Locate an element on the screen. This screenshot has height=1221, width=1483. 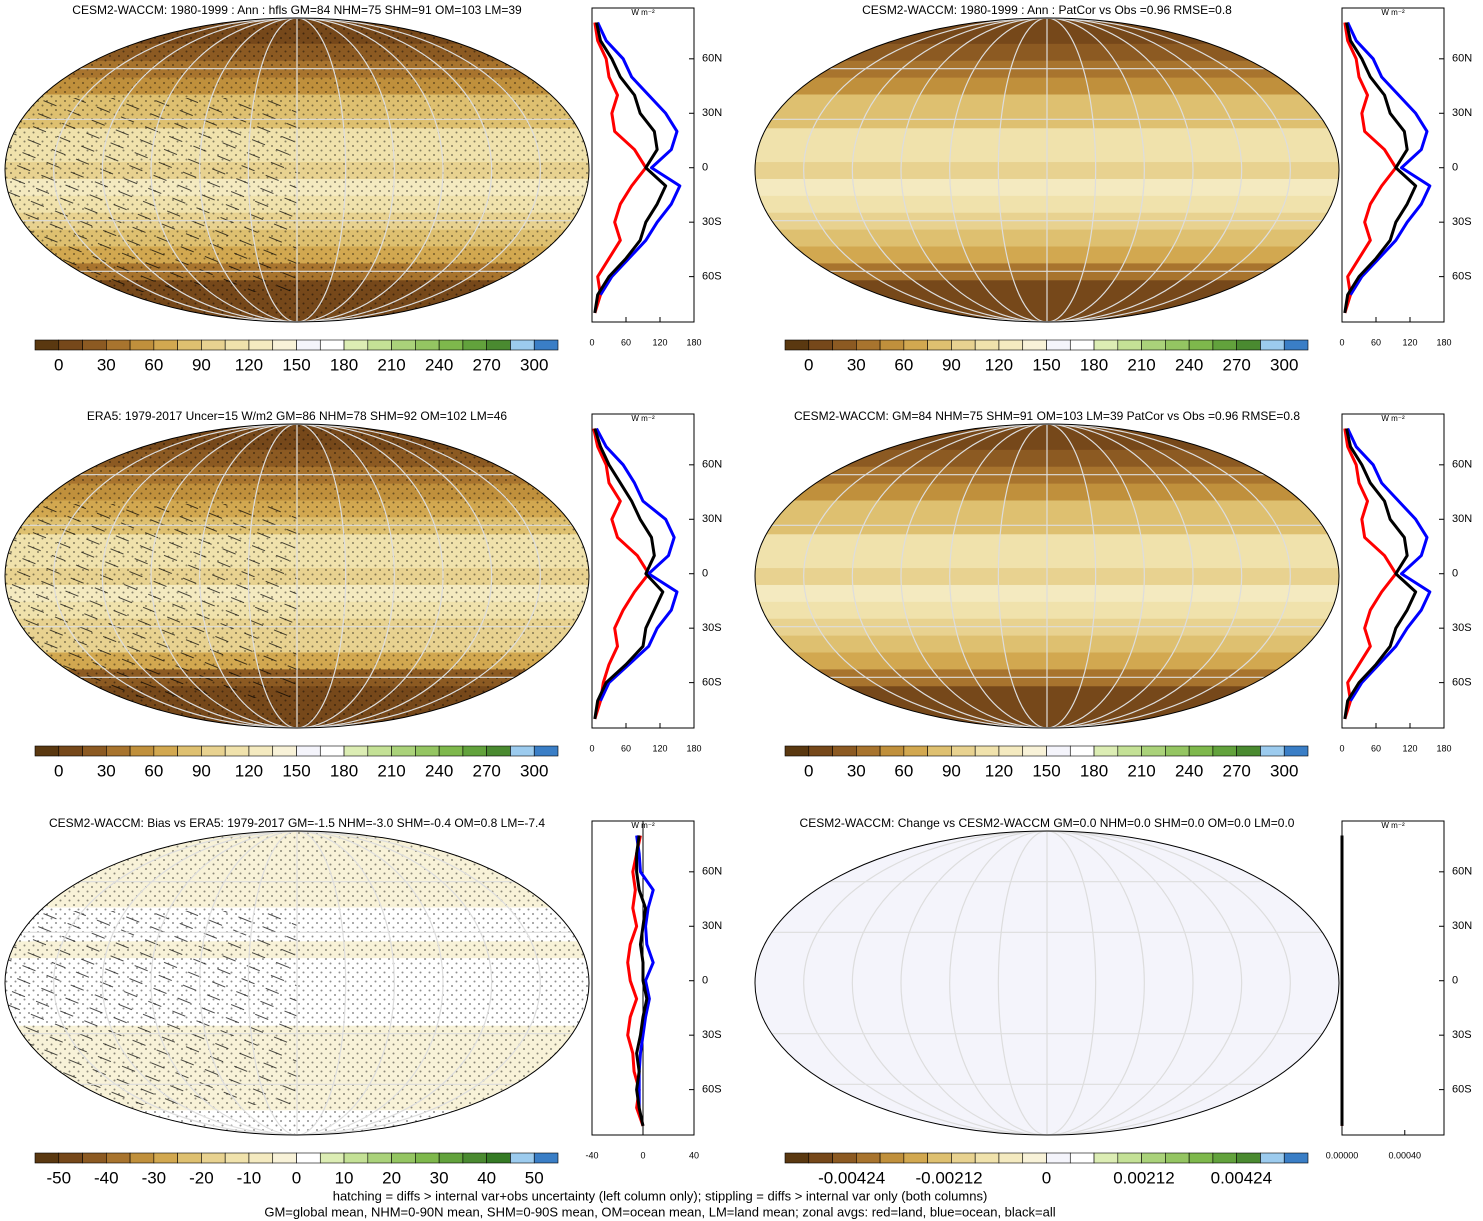
colorbar-label: 270 is located at coordinates (1236, 364).